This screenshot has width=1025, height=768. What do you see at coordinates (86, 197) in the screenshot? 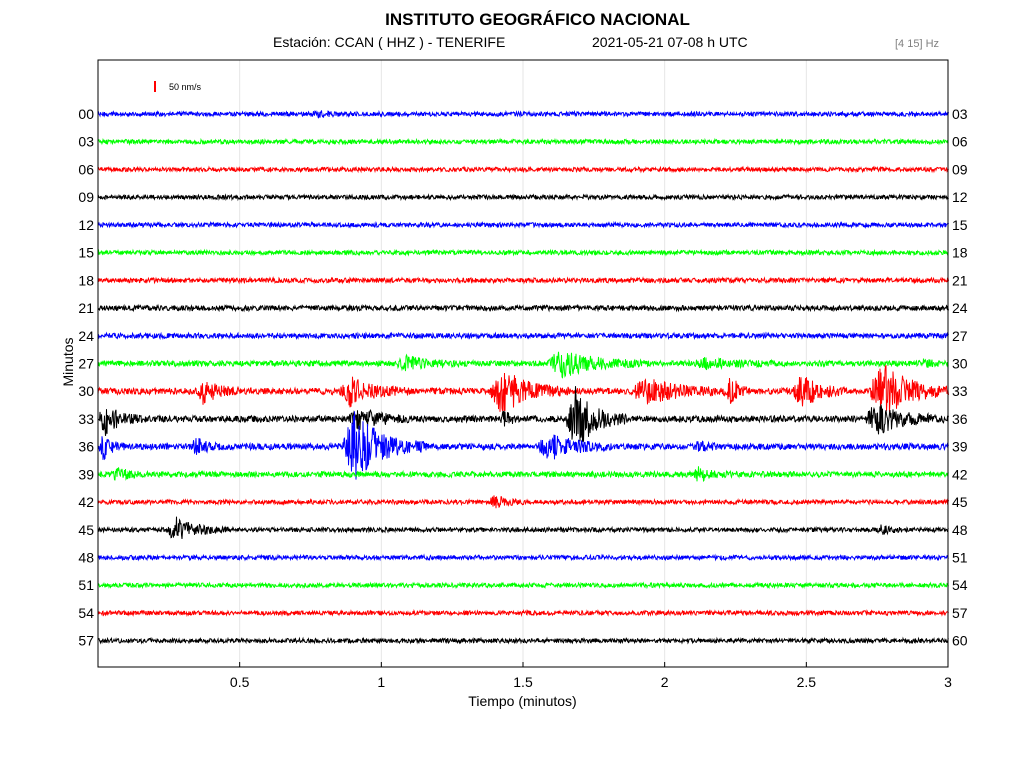
I see `row-label-left: 09` at bounding box center [86, 197].